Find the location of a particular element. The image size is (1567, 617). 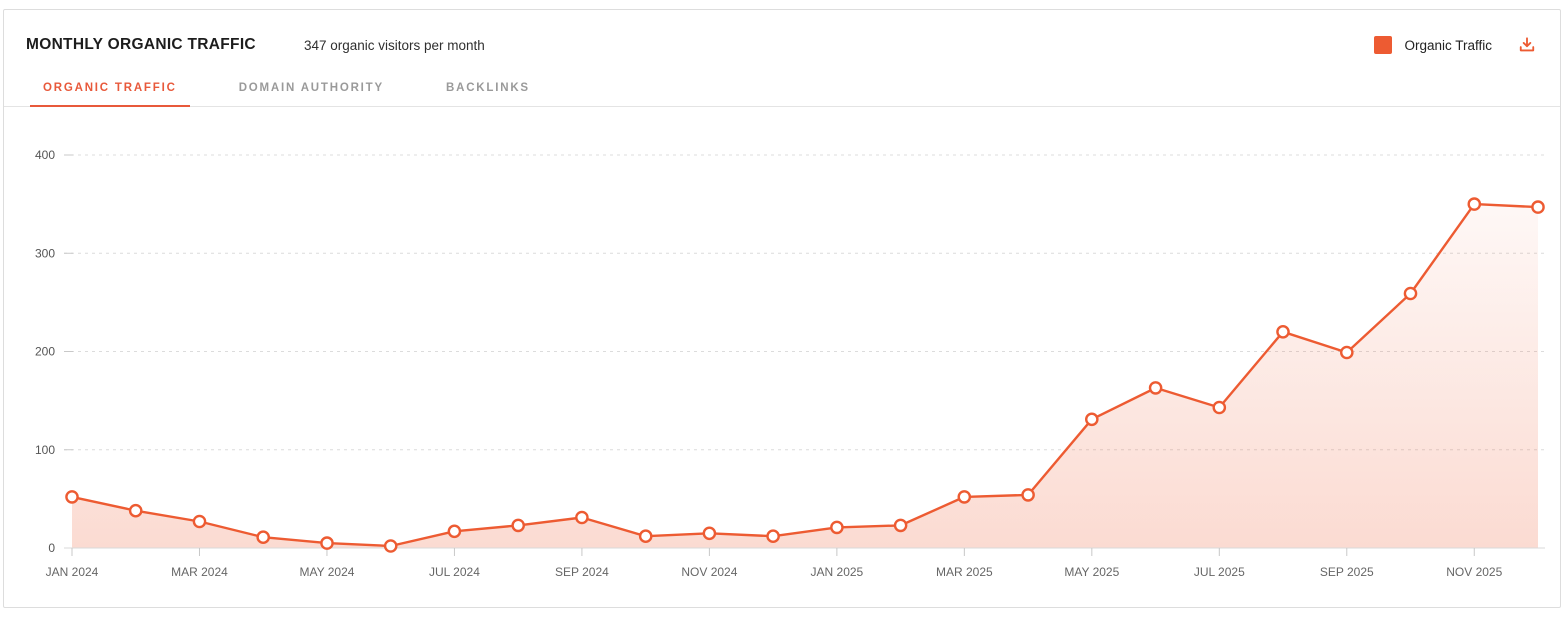

download-icon is located at coordinates (1527, 44).